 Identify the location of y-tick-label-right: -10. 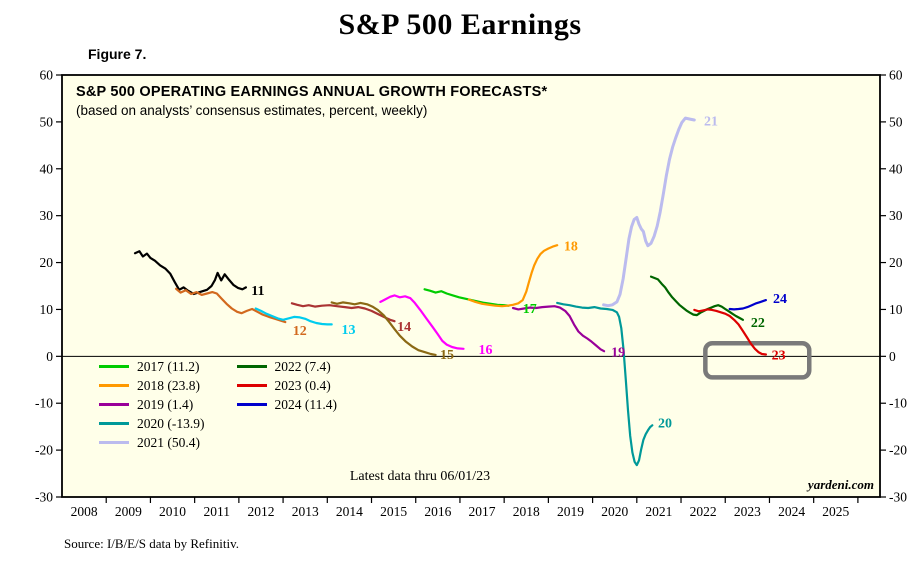
(898, 403).